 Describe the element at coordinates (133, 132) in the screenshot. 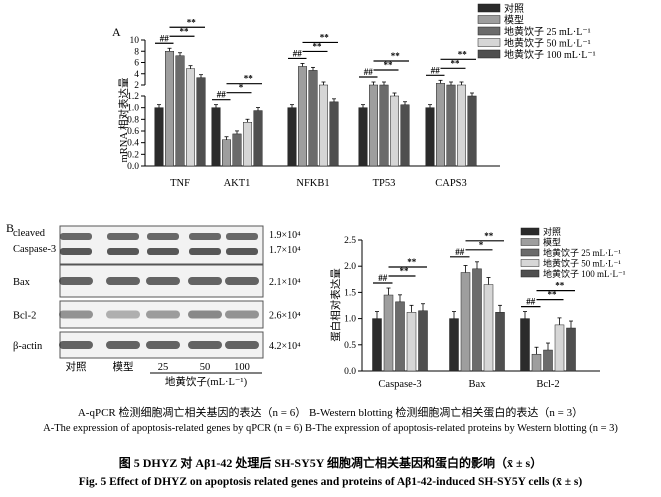

I see `y-tick-label: 0.6` at that location.